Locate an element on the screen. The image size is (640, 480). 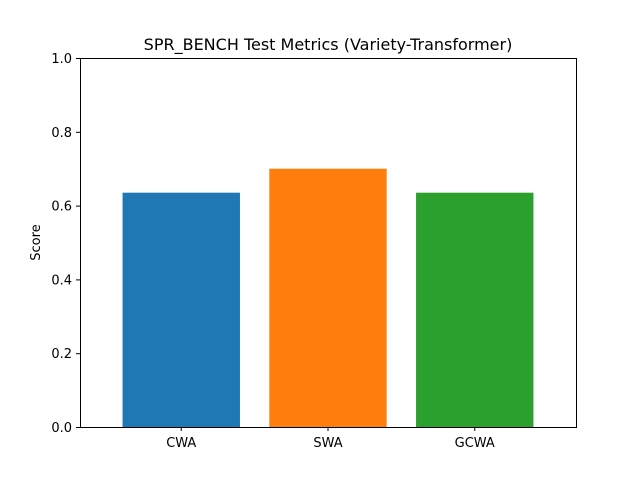
y-tick-label: 0.0 is located at coordinates (61, 428).